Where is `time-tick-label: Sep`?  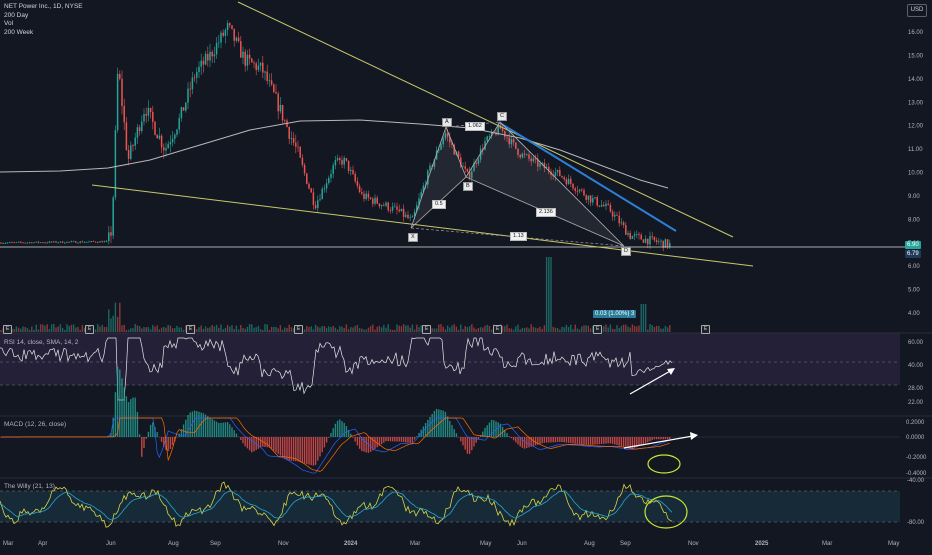 time-tick-label: Sep is located at coordinates (215, 544).